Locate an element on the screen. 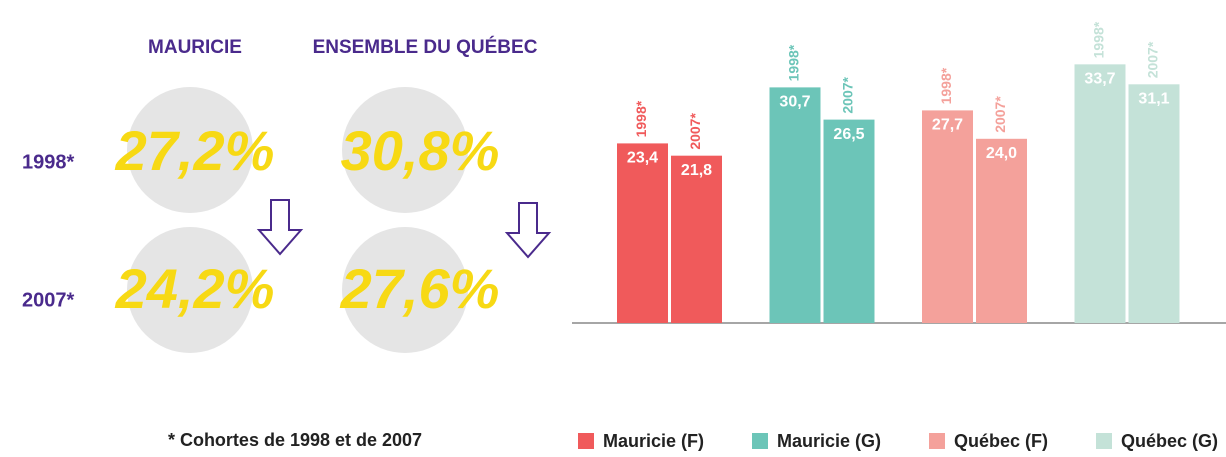  legend-label: Québec (F) is located at coordinates (1001, 441).